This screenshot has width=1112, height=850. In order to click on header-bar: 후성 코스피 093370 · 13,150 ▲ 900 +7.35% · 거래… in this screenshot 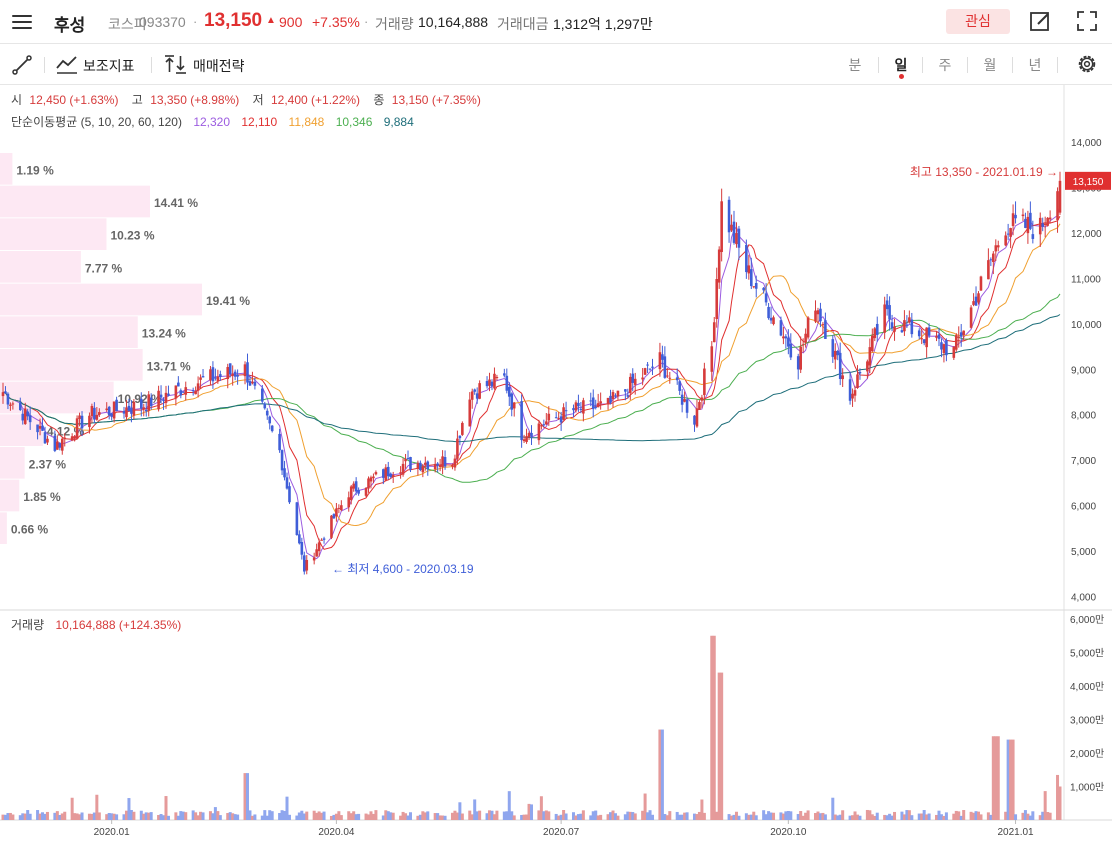, I will do `click(556, 22)`.